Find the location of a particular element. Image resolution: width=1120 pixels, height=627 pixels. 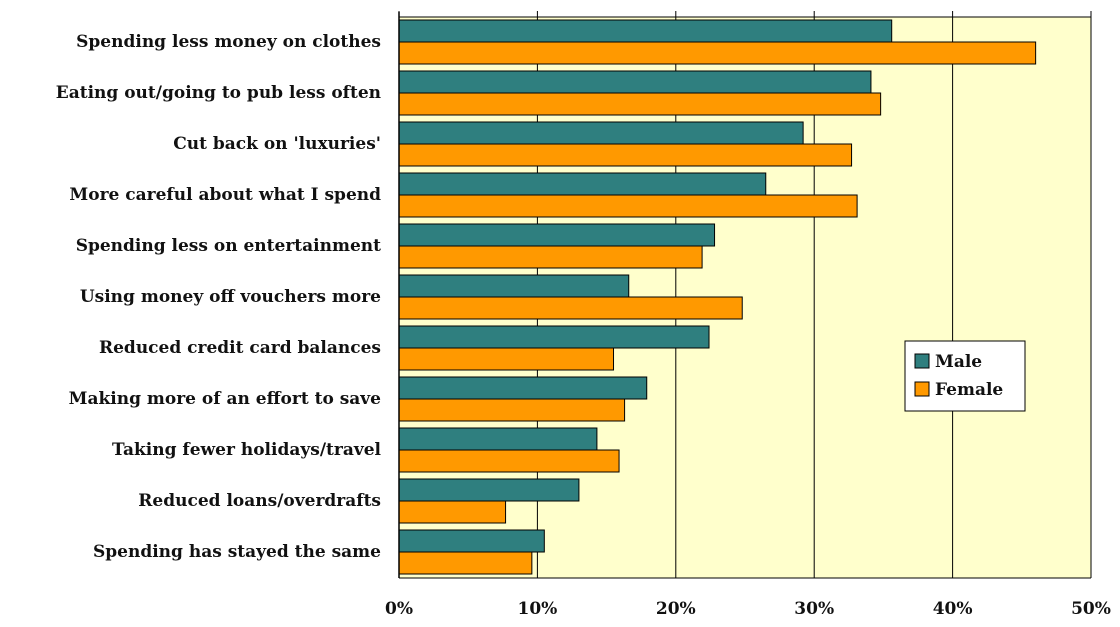

tick-label: 20% is located at coordinates (676, 609).